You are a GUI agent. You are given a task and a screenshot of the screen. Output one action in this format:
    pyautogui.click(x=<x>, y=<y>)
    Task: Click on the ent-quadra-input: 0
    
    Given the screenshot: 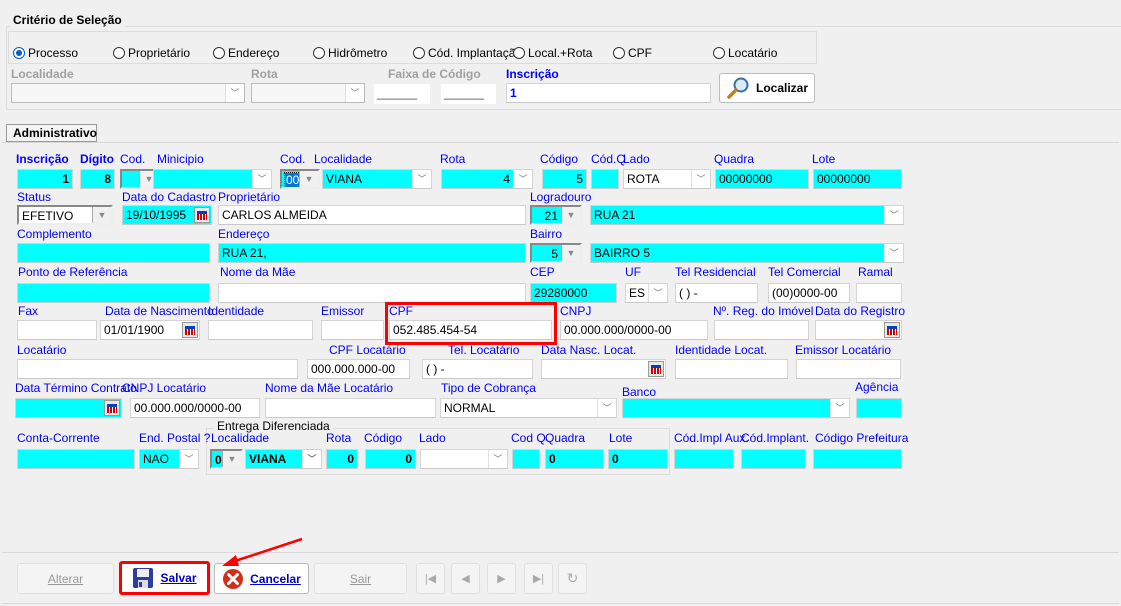 What is the action you would take?
    pyautogui.click(x=574, y=459)
    